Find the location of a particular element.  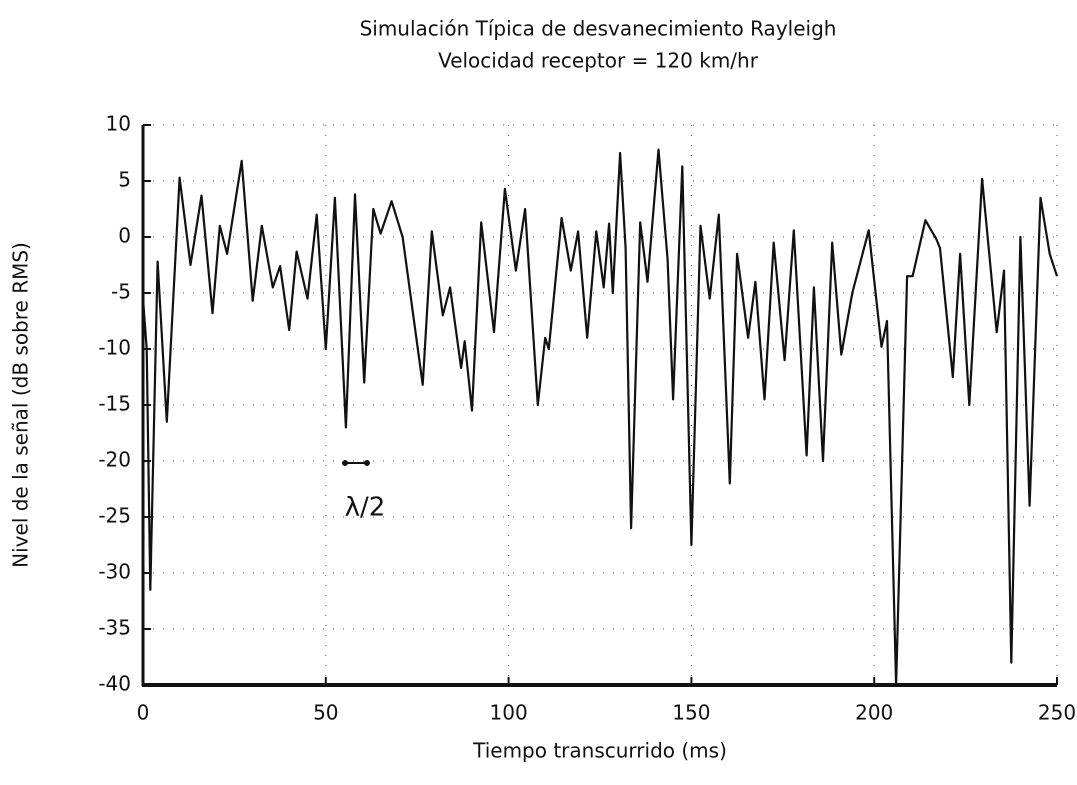

y-tick-label: 5 is located at coordinates (124, 180).